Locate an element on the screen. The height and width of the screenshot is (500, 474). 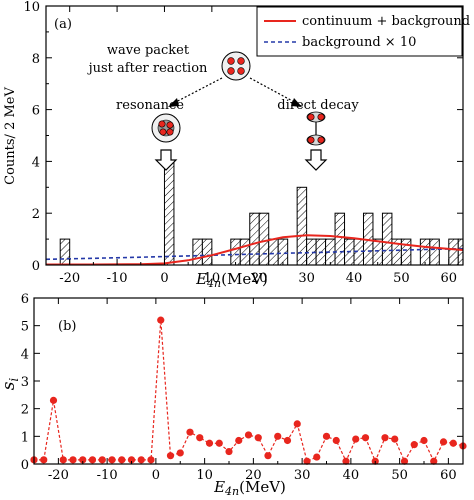
legend-box is located at coordinates (359, 31).